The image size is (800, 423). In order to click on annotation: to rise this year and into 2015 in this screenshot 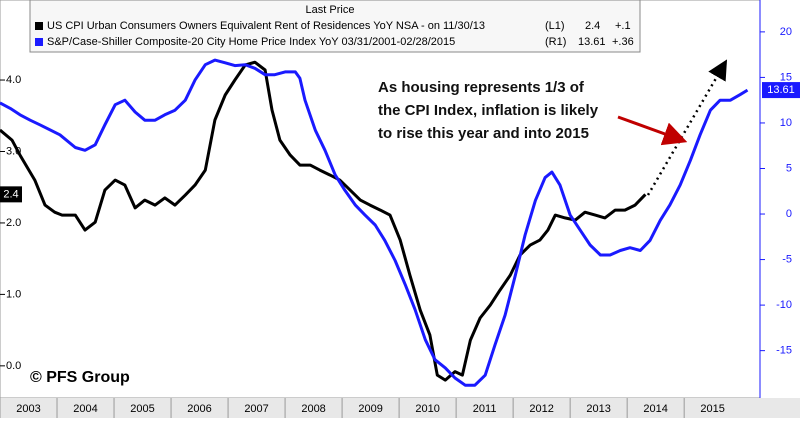, I will do `click(483, 133)`.